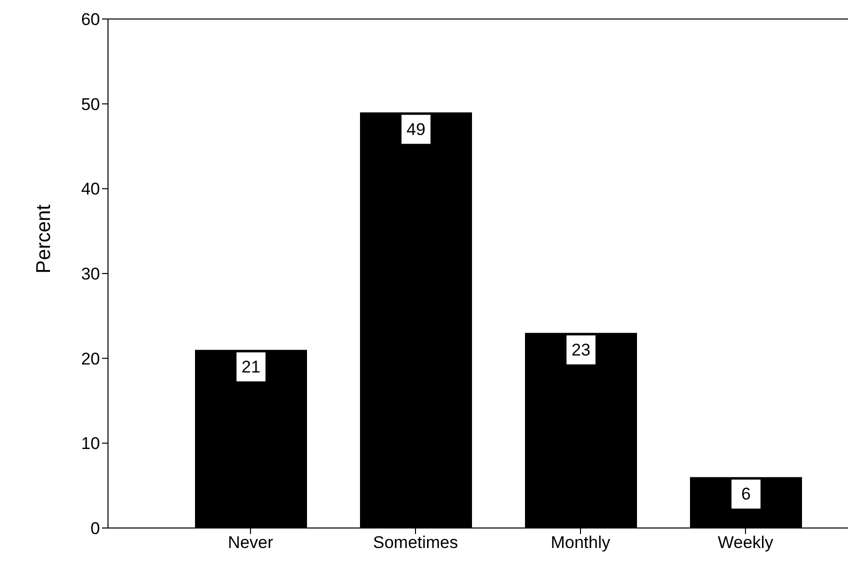  Describe the element at coordinates (416, 129) in the screenshot. I see `data-label: 49` at that location.